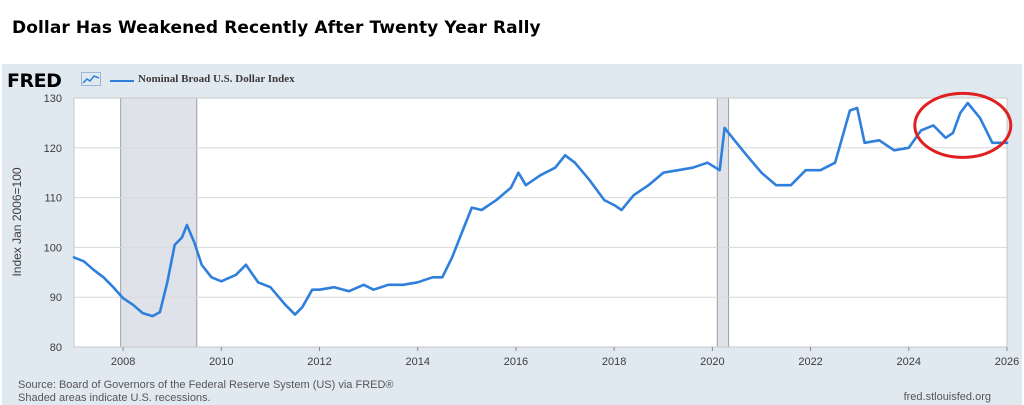 The image size is (1024, 405). I want to click on y-tick-label: 80, so click(56, 348).